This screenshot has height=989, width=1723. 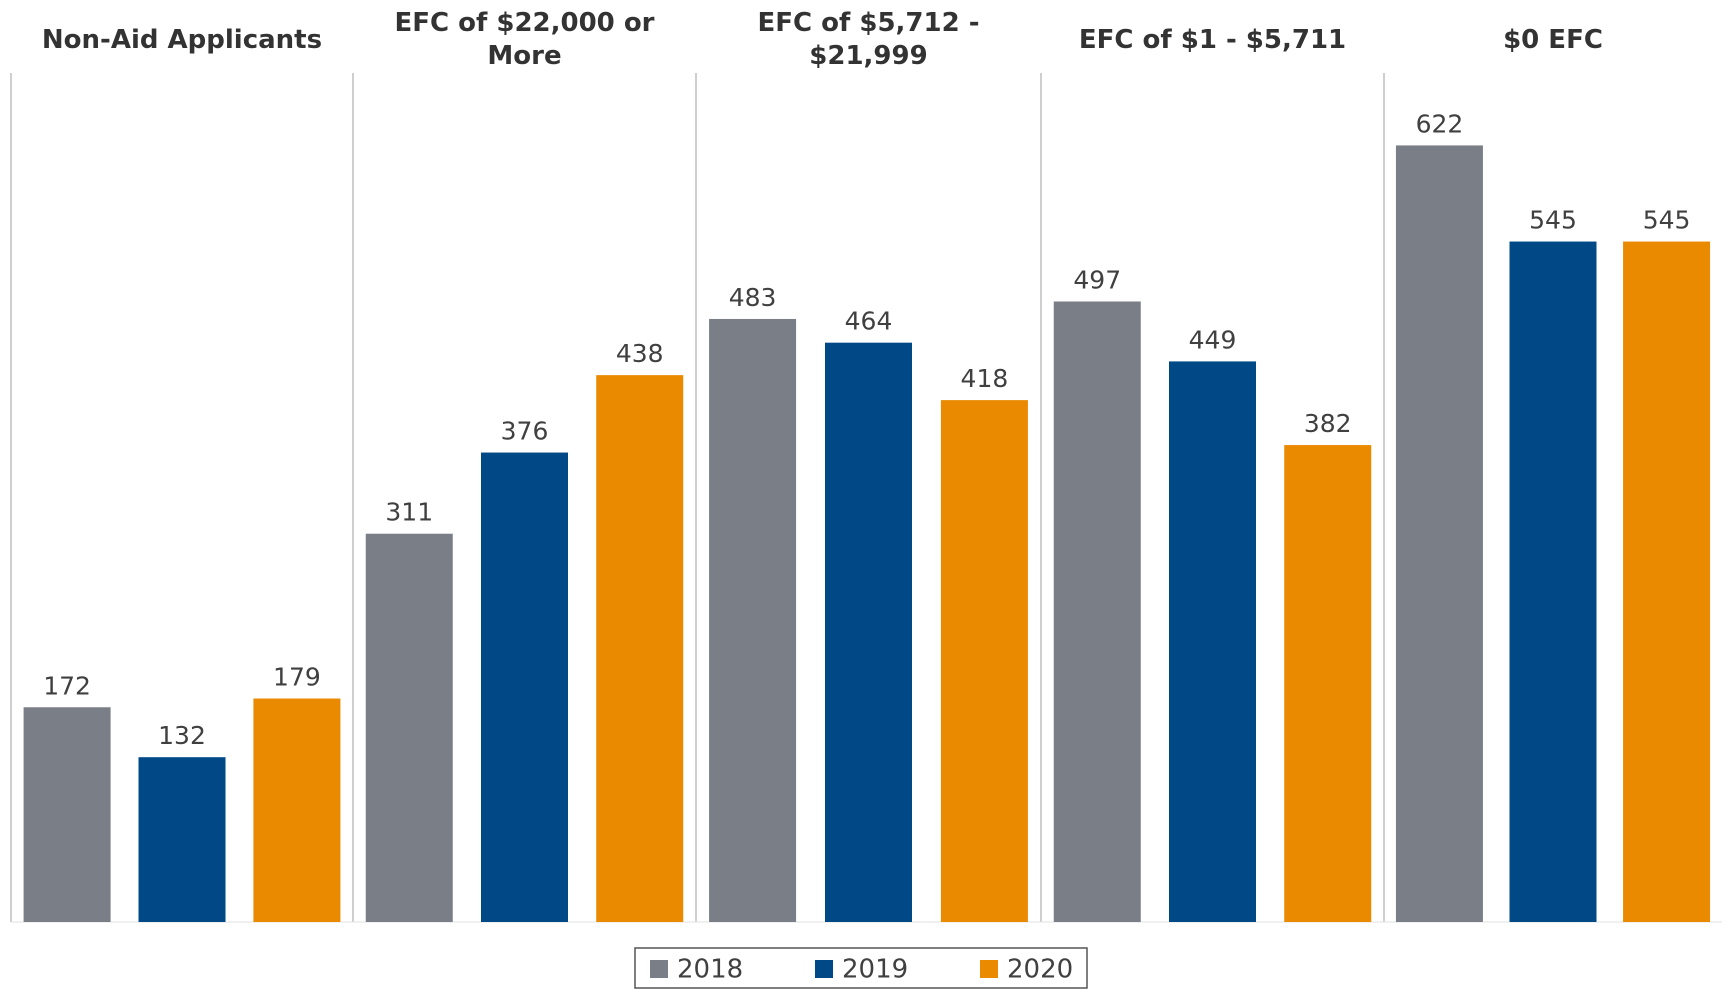 What do you see at coordinates (1328, 423) in the screenshot?
I see `data-label: 382` at bounding box center [1328, 423].